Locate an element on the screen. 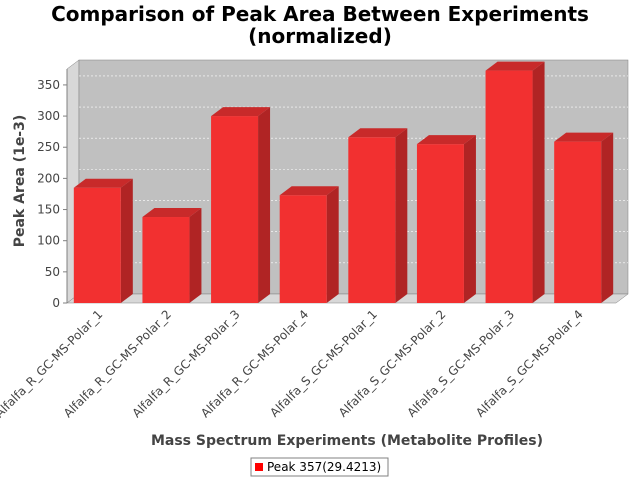 The height and width of the screenshot is (480, 640). legend-box is located at coordinates (319, 467).